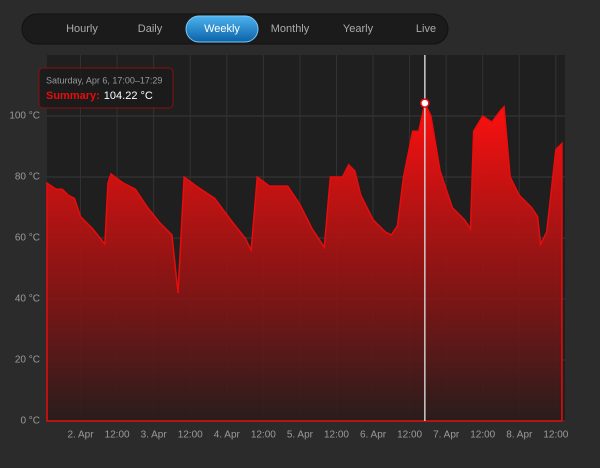 The width and height of the screenshot is (600, 468). Describe the element at coordinates (358, 29) in the screenshot. I see `tab: Yearly` at that location.